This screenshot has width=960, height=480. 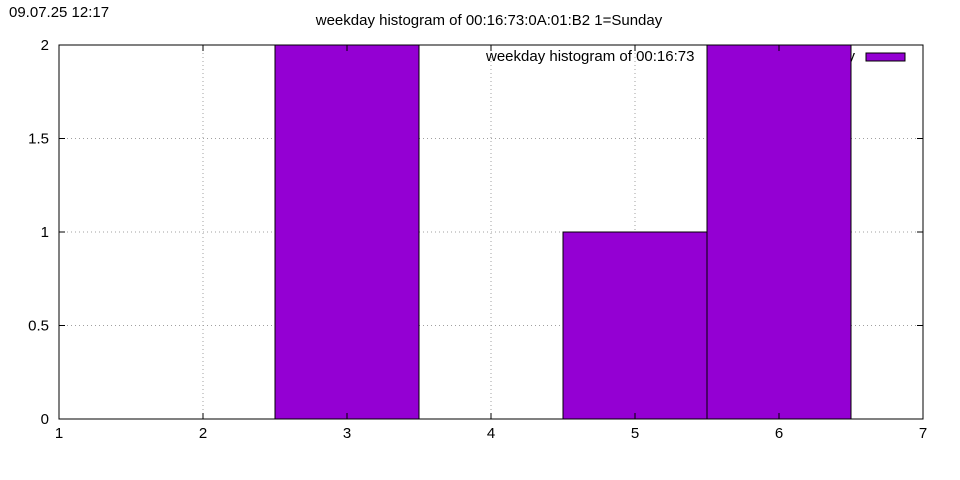 What do you see at coordinates (779, 232) in the screenshot?
I see `histogram-bar-overlay` at bounding box center [779, 232].